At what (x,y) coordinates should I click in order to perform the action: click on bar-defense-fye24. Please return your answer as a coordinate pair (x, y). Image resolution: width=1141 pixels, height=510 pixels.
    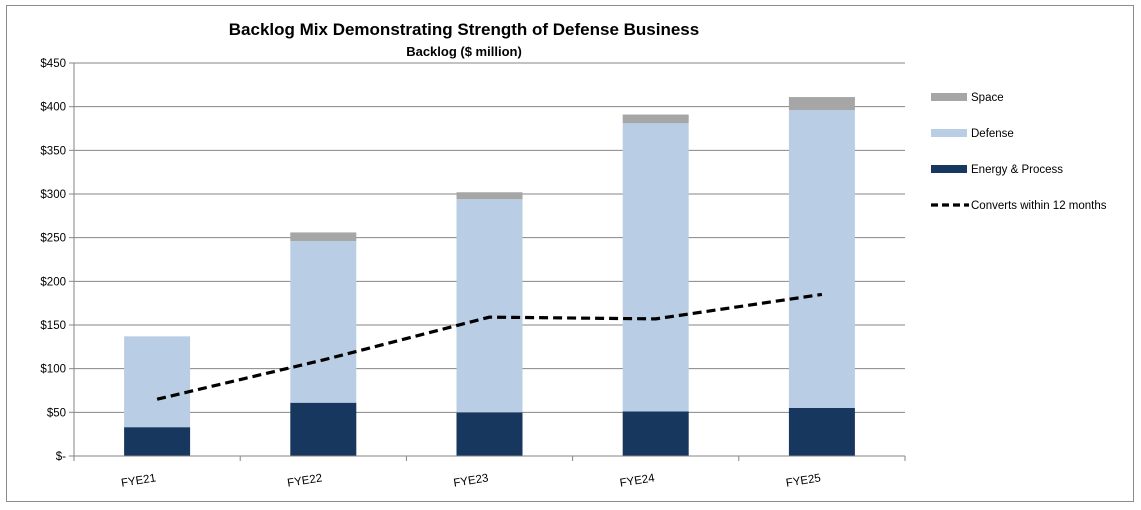
    Looking at the image, I should click on (655, 267).